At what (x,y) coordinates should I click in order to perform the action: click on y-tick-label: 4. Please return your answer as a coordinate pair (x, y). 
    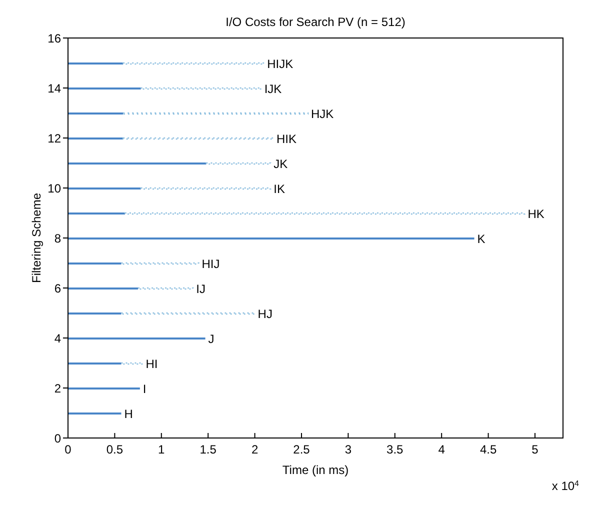
    Looking at the image, I should click on (58, 338).